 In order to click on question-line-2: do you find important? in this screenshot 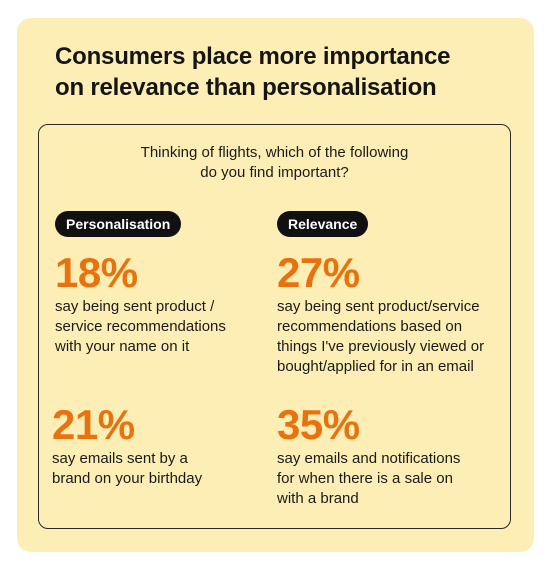, I will do `click(274, 172)`.